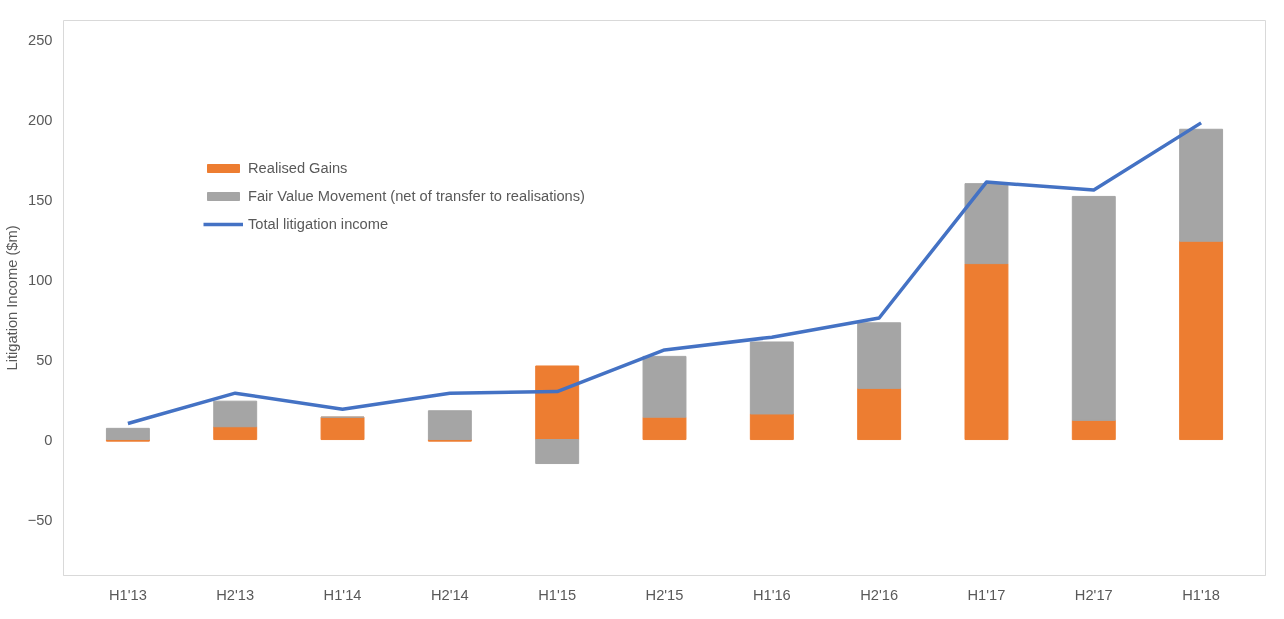 This screenshot has width=1284, height=619. Describe the element at coordinates (986, 594) in the screenshot. I see `x-tick-label: H1'17` at that location.